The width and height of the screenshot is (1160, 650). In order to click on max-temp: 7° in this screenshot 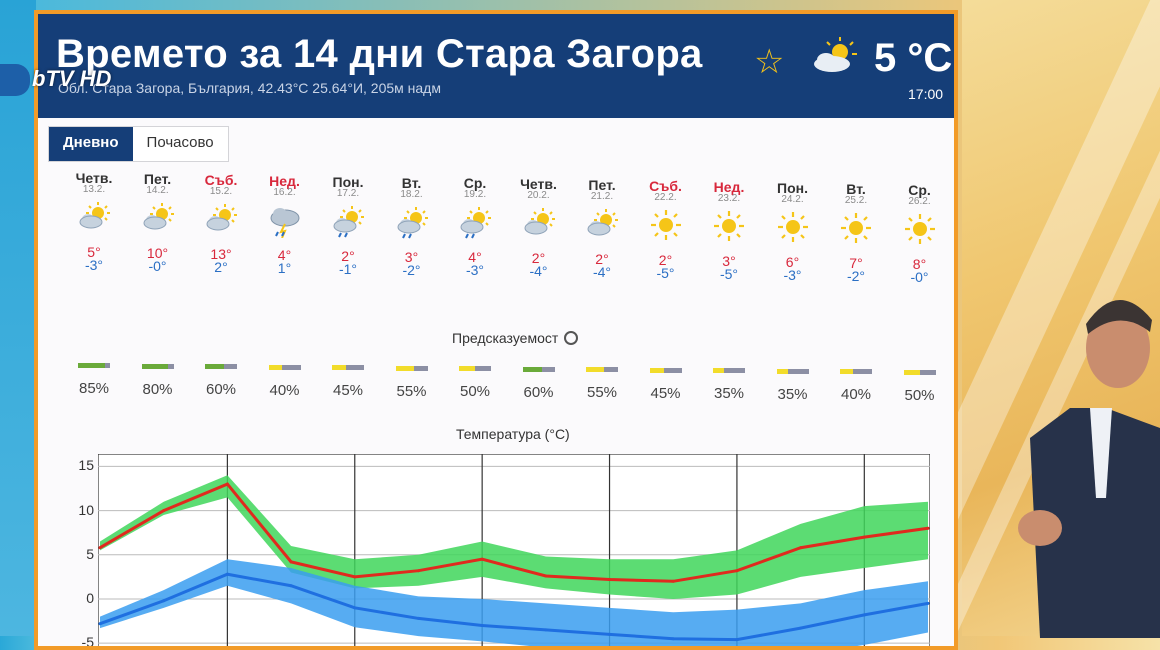, I will do `click(856, 262)`.